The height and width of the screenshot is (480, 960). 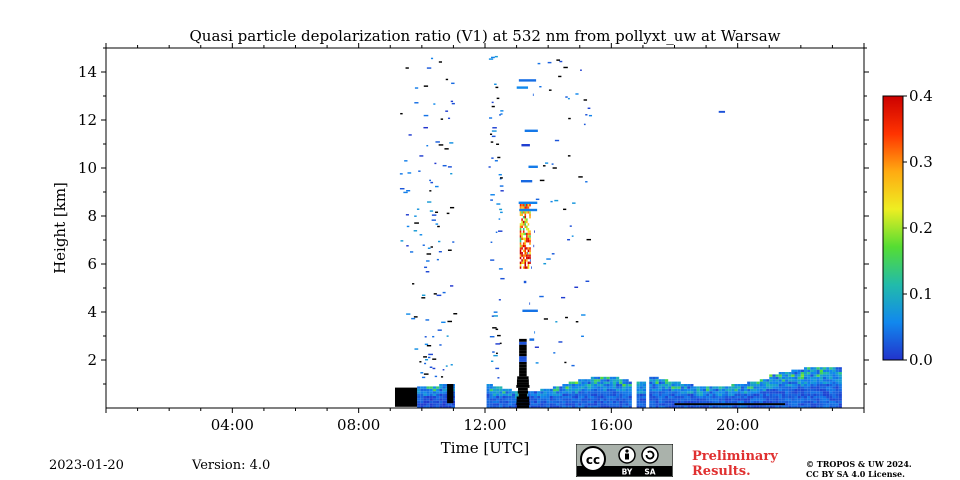 I want to click on colorbar, so click(x=893, y=228).